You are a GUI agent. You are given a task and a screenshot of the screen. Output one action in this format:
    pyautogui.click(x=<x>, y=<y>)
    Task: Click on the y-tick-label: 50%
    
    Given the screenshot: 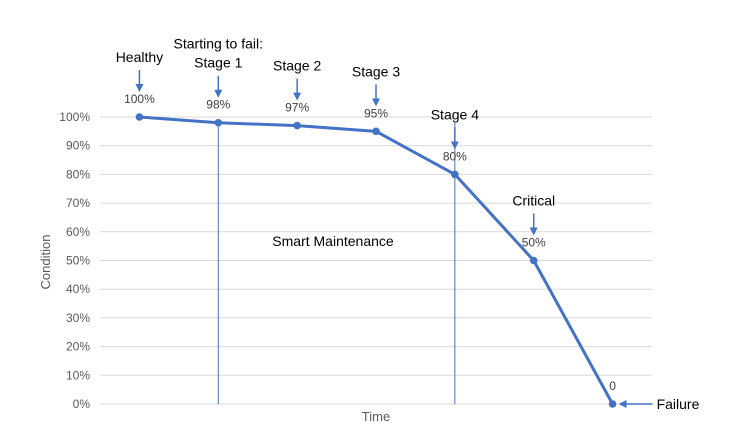 What is the action you would take?
    pyautogui.click(x=78, y=261)
    